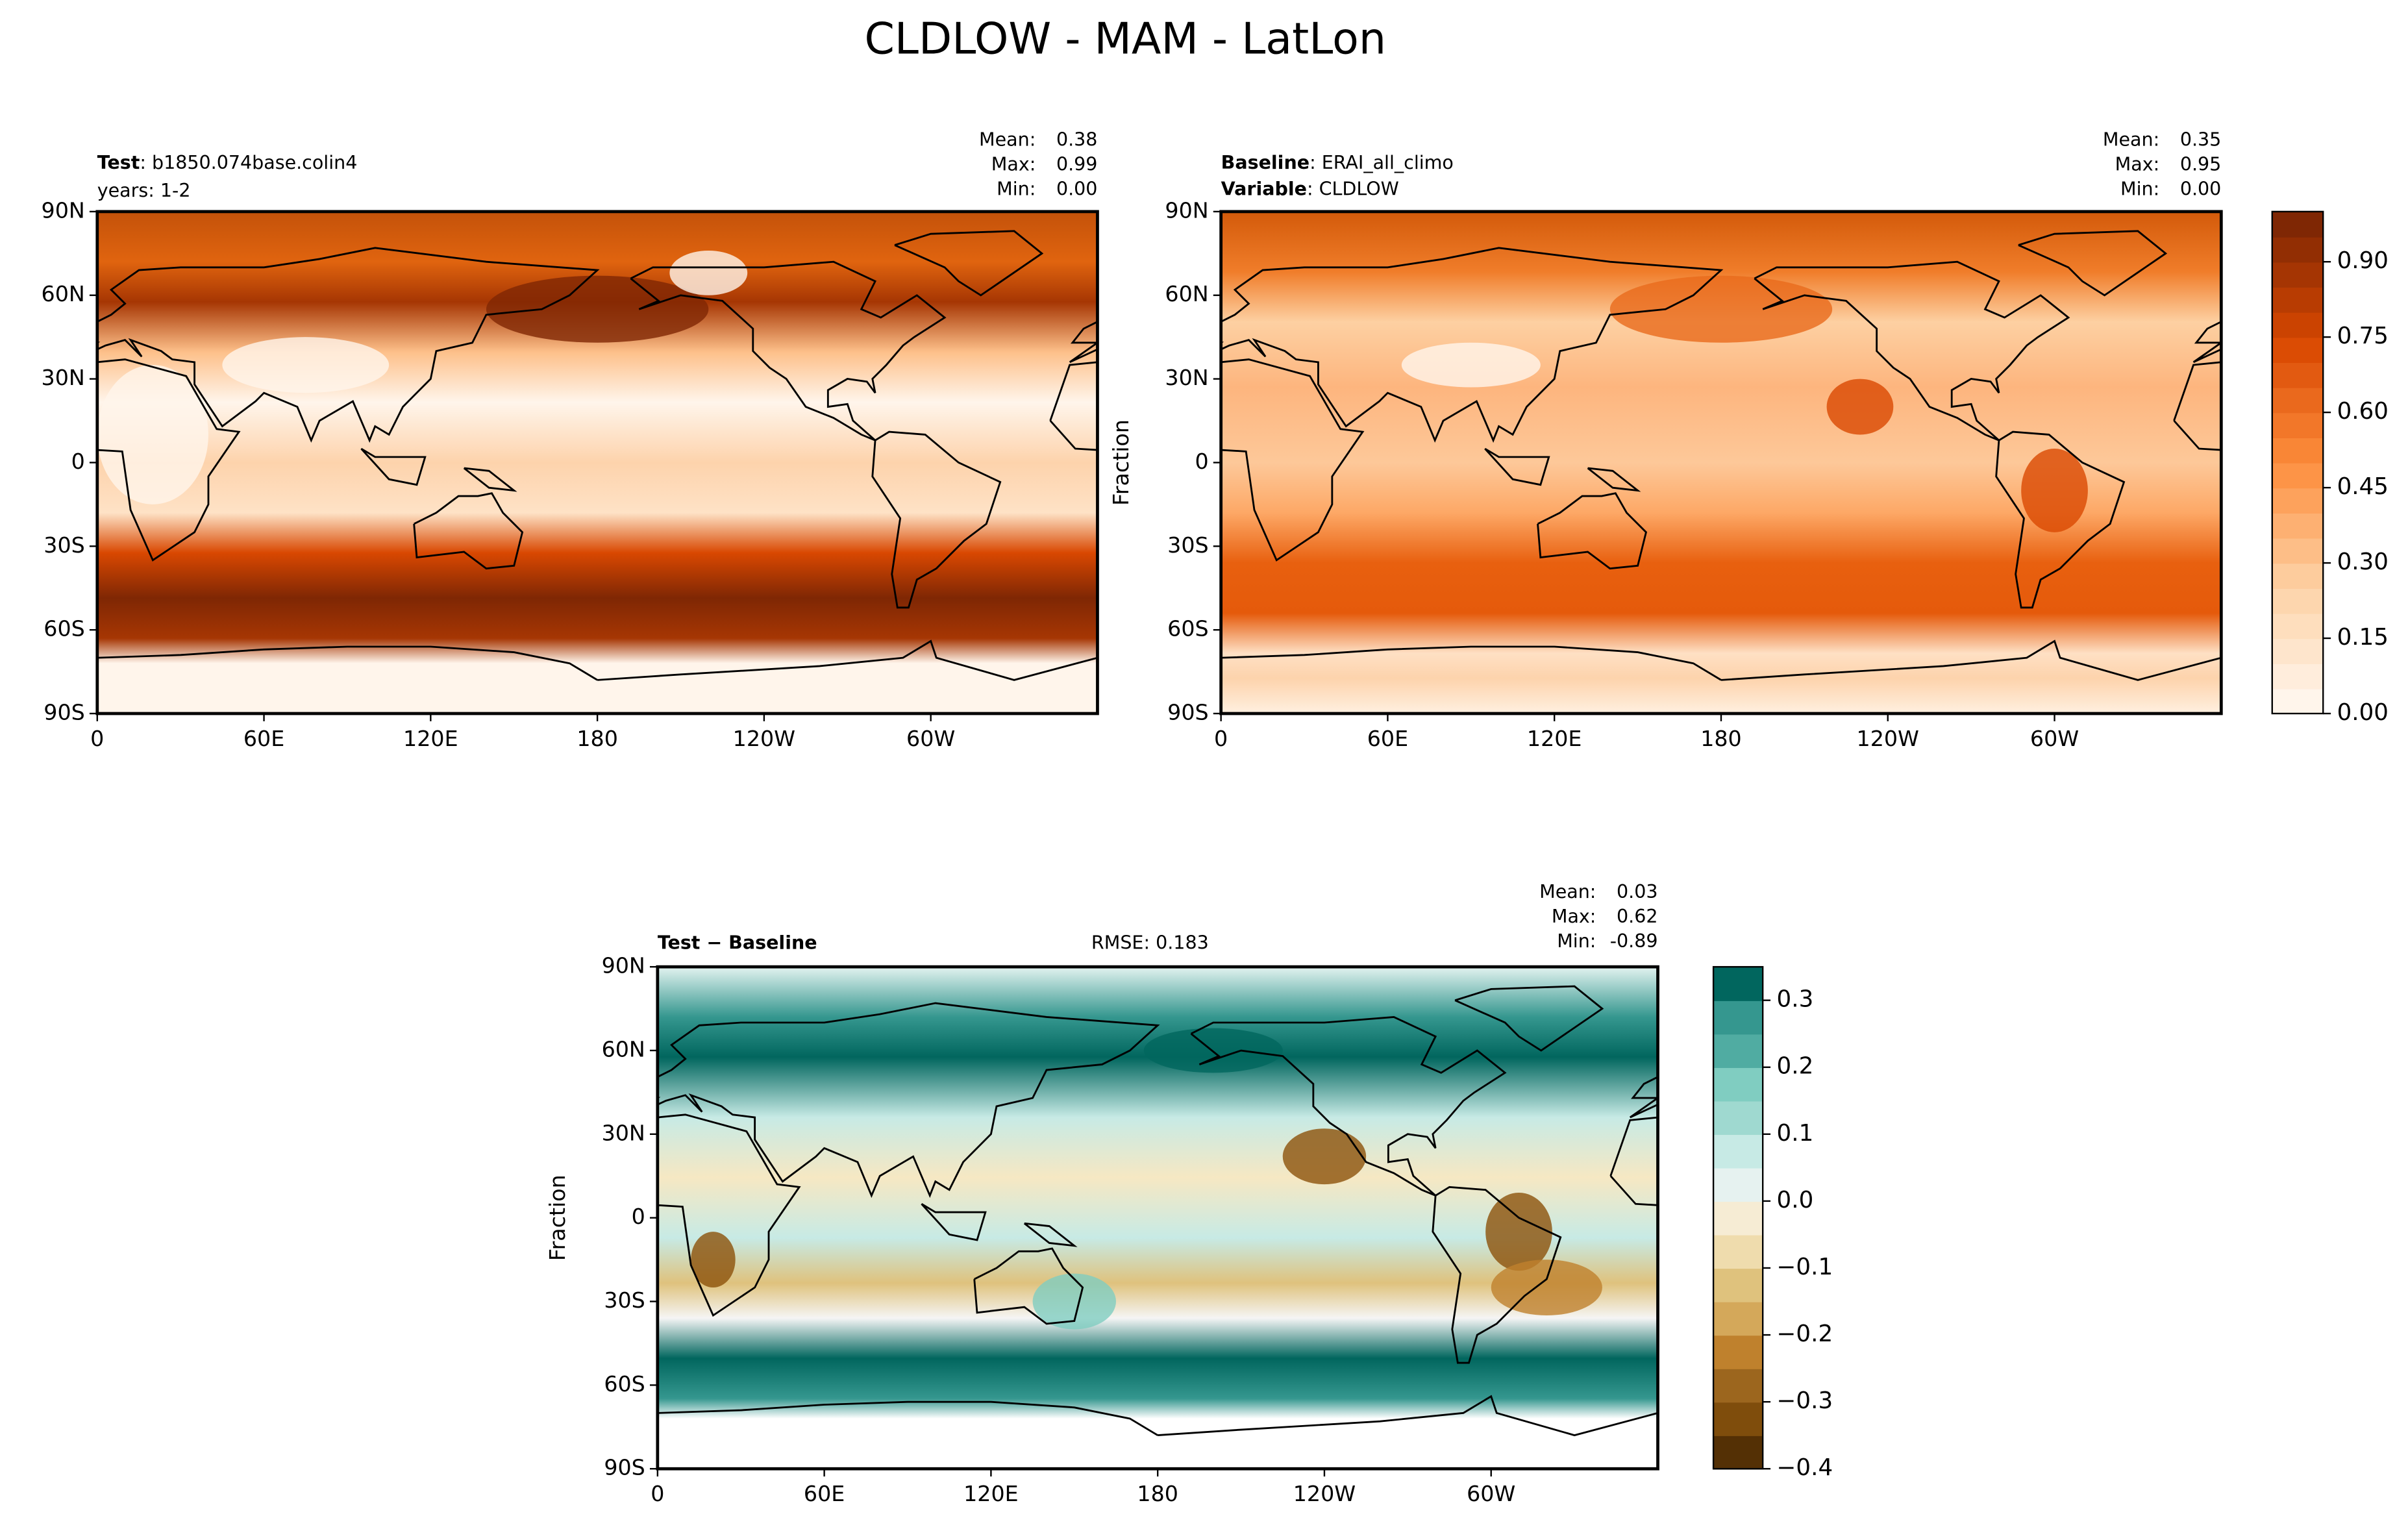 The height and width of the screenshot is (1529, 2408). I want to click on label-key: Test, so click(118, 162).